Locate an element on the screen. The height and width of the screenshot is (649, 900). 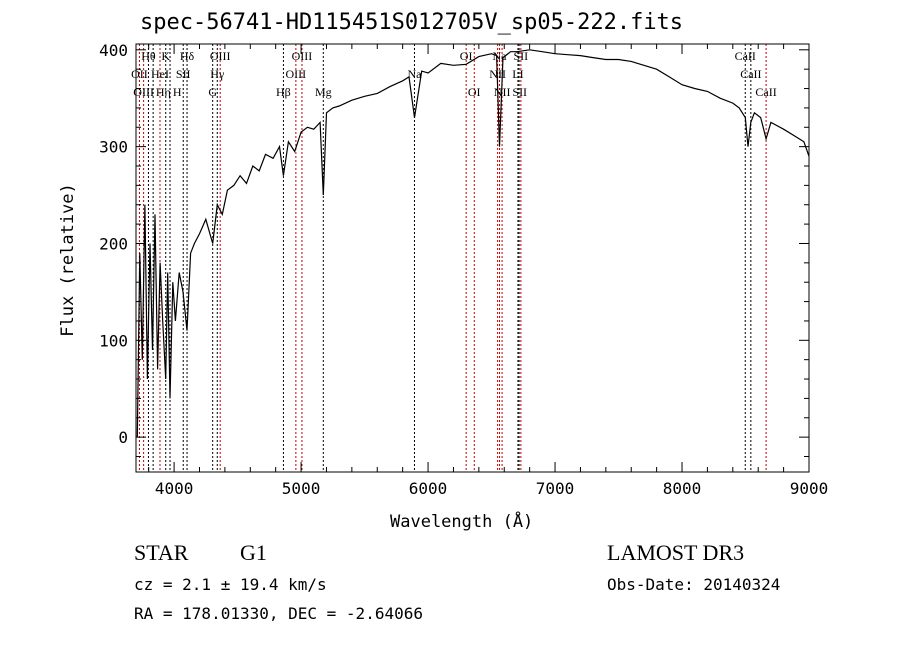
y-tick-label: 0 is located at coordinates (123, 437).